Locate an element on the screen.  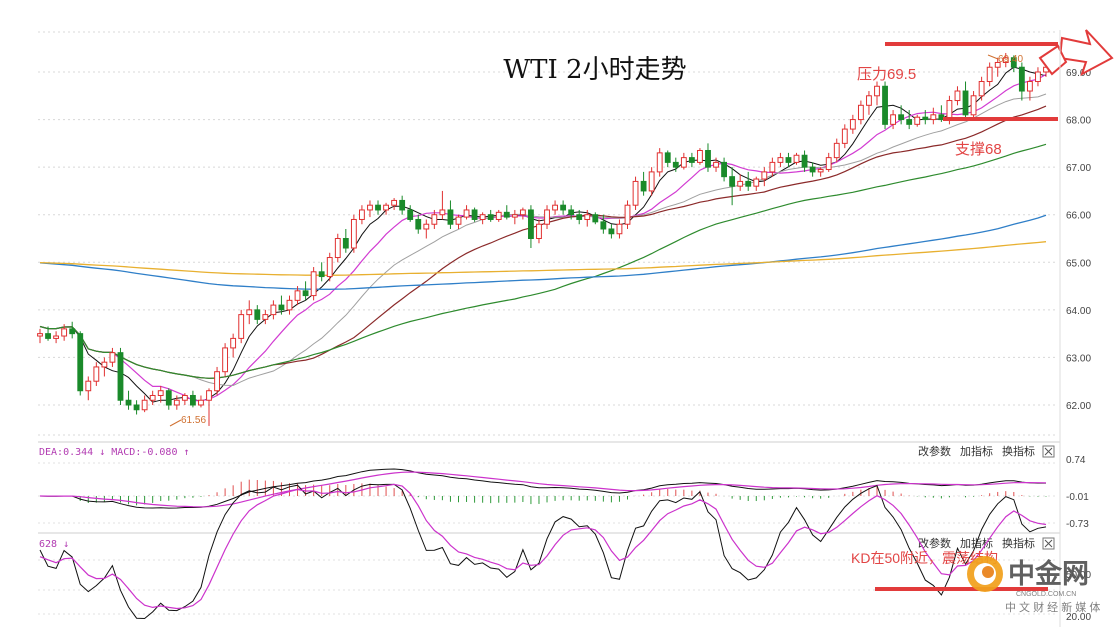
watermark-domain: CNGOLD.COM.CN is located at coordinates (1046, 594).